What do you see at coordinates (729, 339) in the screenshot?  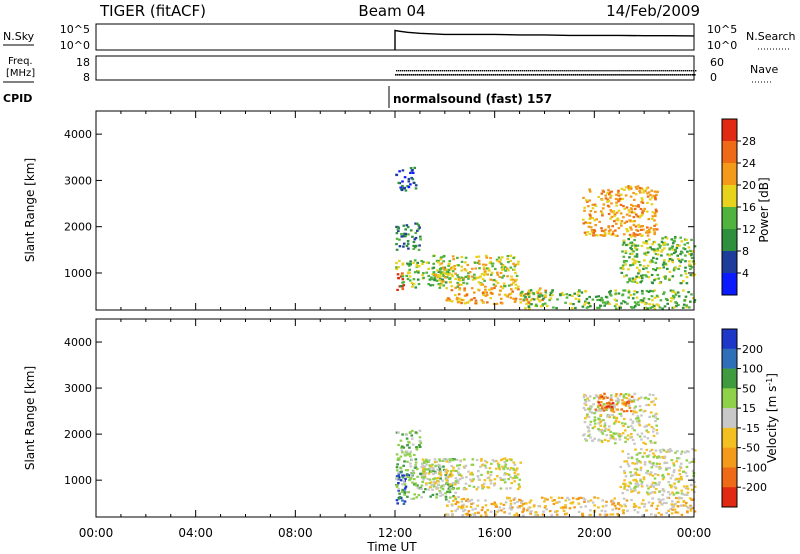 I see `colorbar-segment` at bounding box center [729, 339].